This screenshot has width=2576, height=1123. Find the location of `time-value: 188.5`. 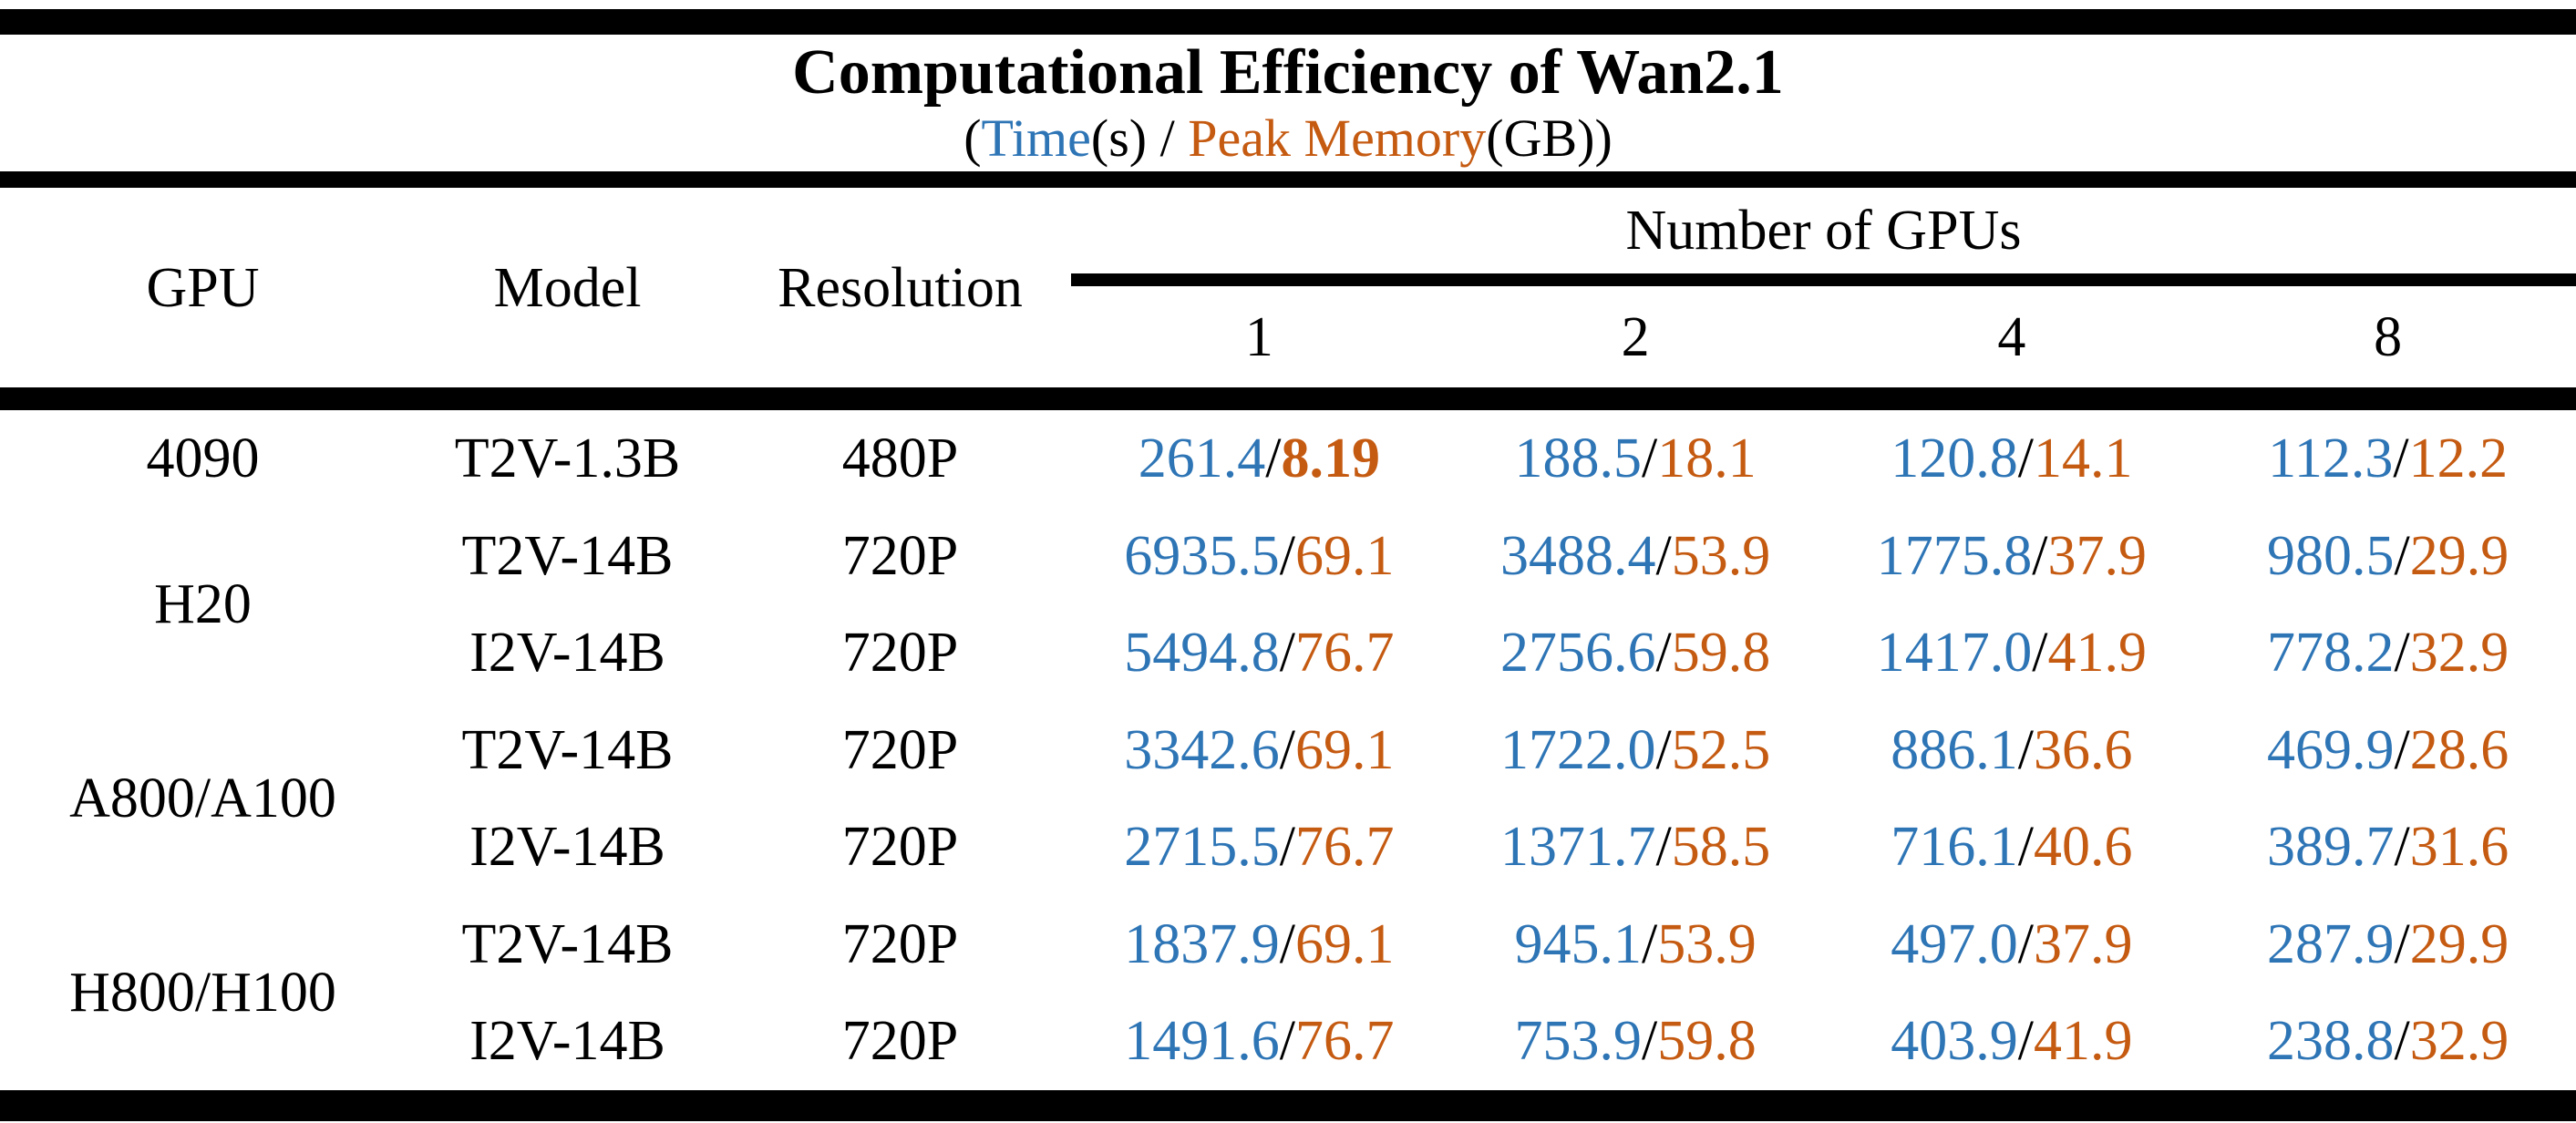

time-value: 188.5 is located at coordinates (1578, 459).